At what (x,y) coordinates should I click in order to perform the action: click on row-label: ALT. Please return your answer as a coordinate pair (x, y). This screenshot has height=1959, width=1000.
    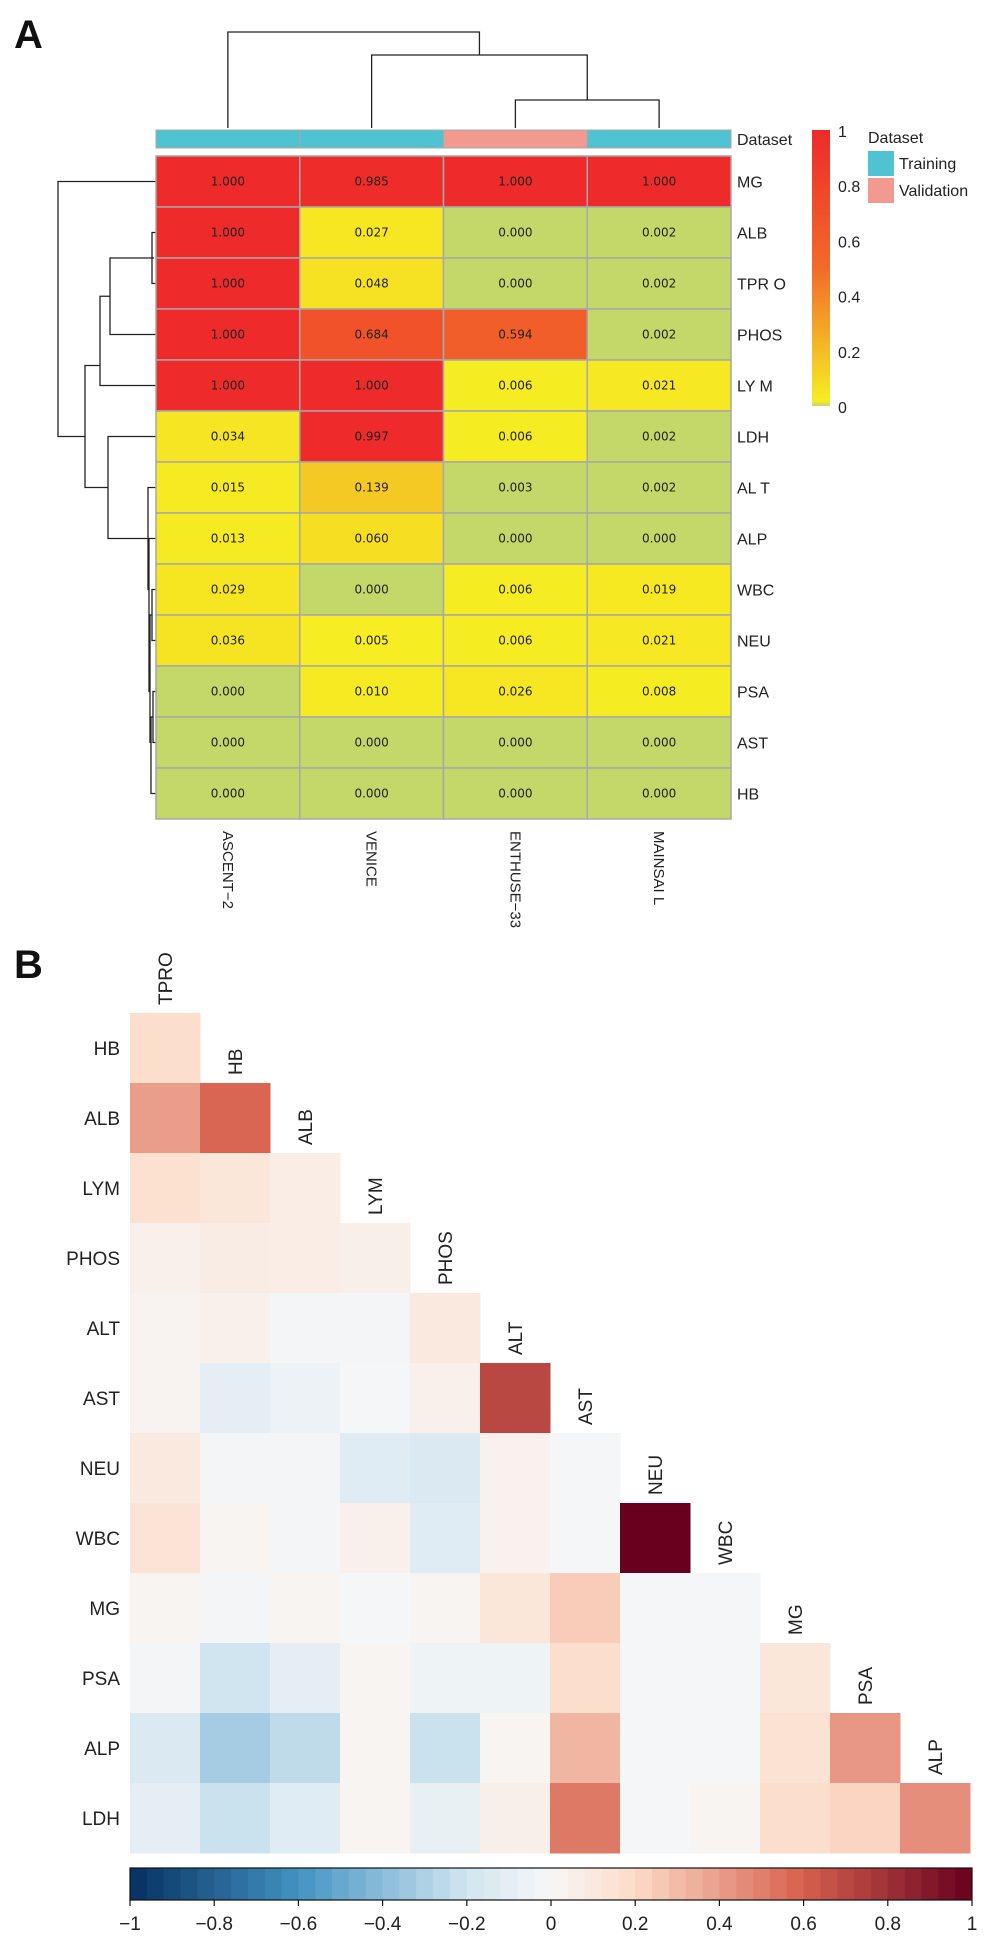
    Looking at the image, I should click on (104, 1329).